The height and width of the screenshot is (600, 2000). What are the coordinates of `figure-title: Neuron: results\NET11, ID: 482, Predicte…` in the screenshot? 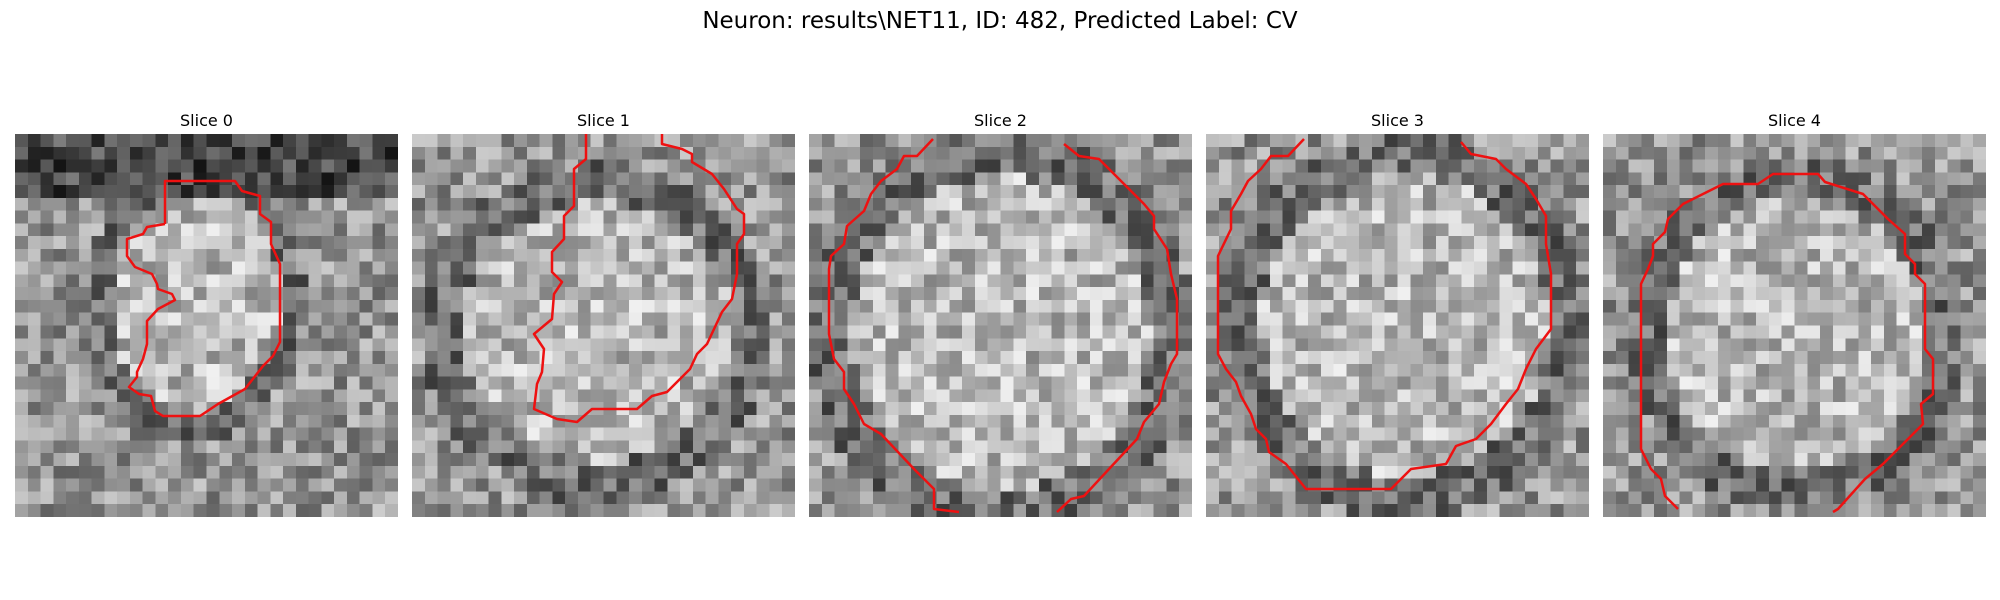 It's located at (1000, 21).